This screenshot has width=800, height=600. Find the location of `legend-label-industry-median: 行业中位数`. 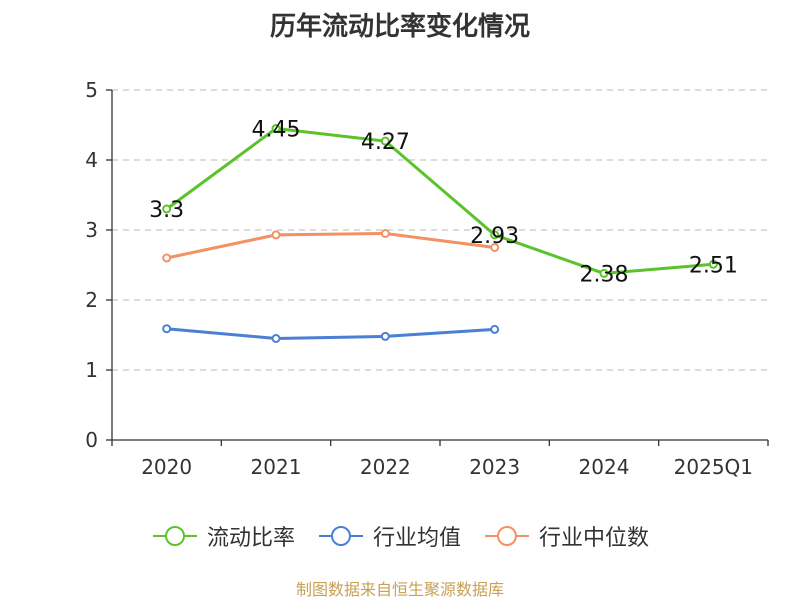

legend-label-industry-median: 行业中位数 is located at coordinates (594, 538).